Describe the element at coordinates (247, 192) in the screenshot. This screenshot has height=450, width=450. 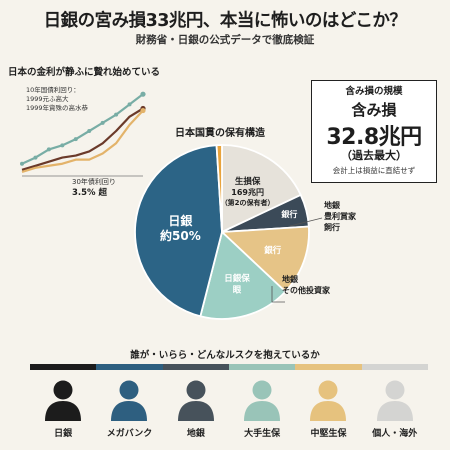
I see `pie-label-0-1: 169兆円` at that location.